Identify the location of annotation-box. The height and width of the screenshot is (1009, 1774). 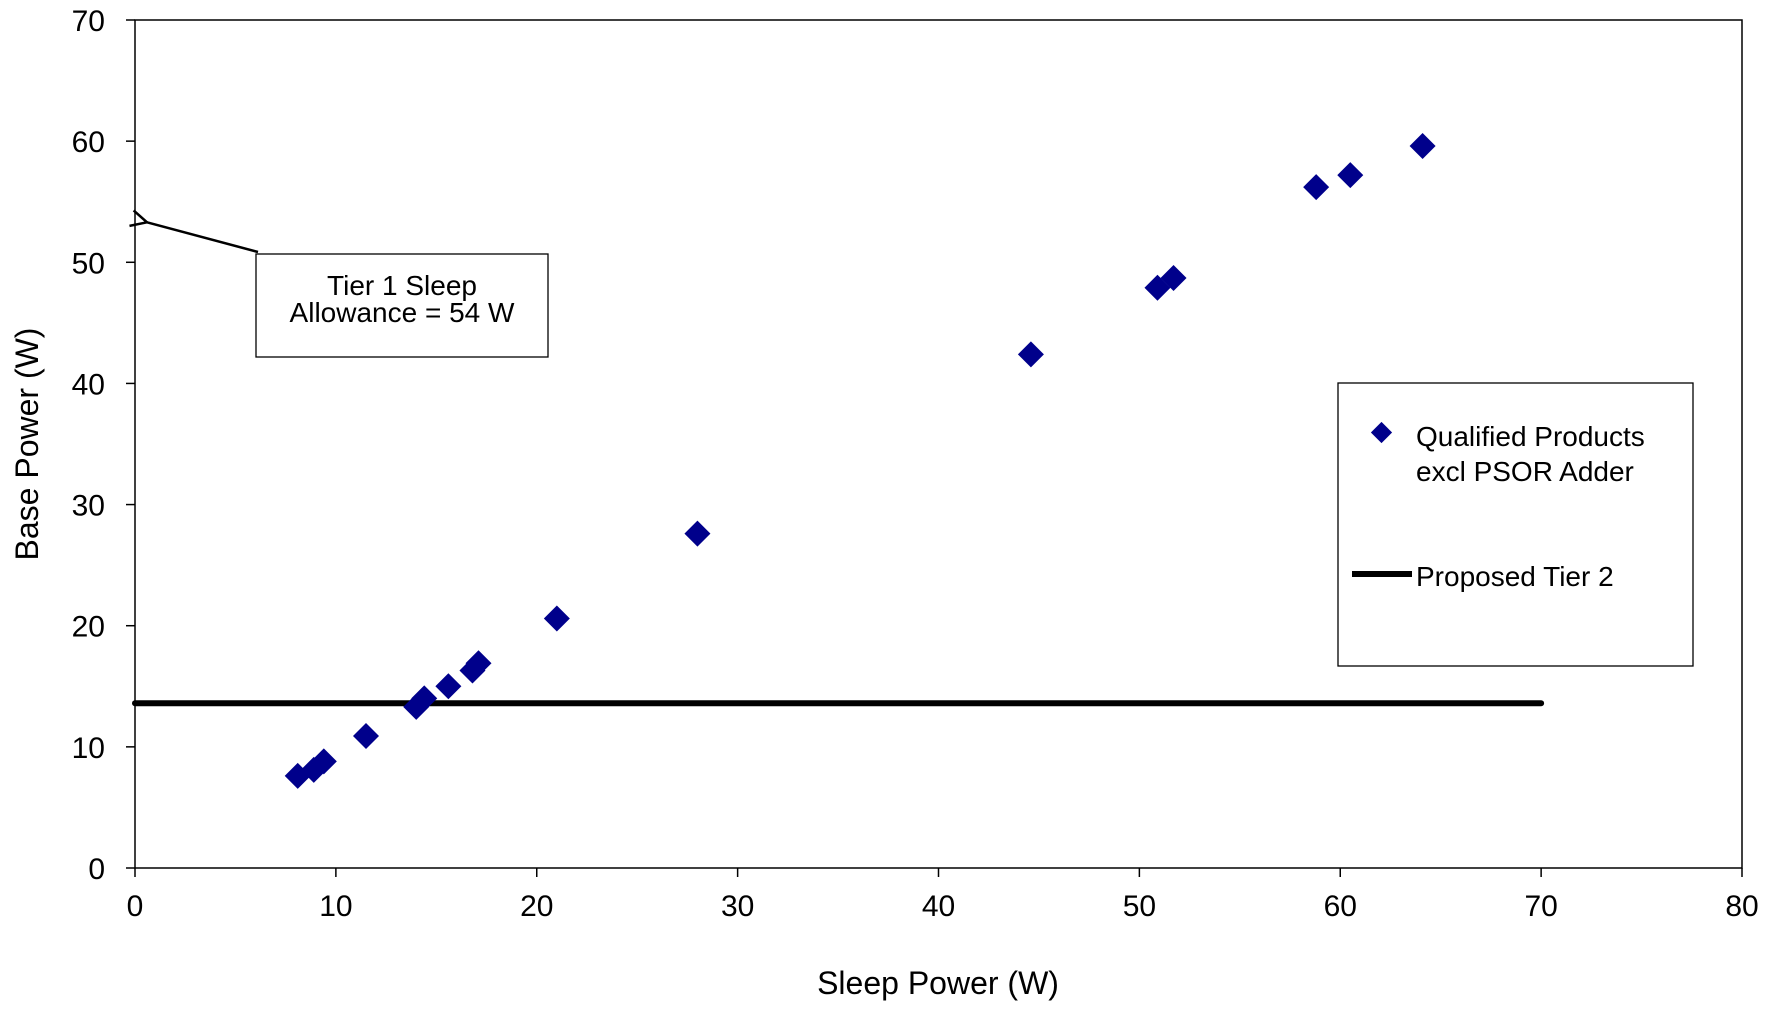
(402, 305).